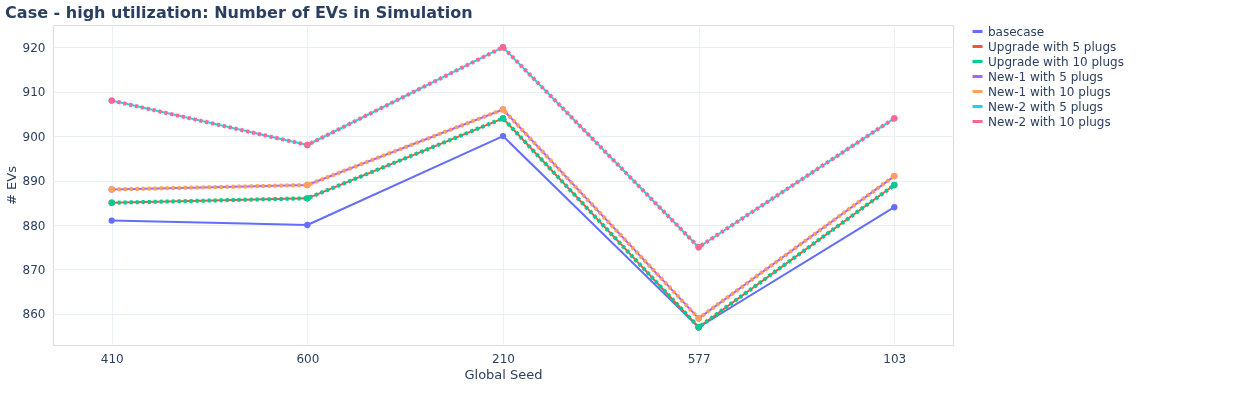 This screenshot has width=1243, height=418. What do you see at coordinates (1049, 91) in the screenshot?
I see `legend-label: New-1 with 10 plugs` at bounding box center [1049, 91].